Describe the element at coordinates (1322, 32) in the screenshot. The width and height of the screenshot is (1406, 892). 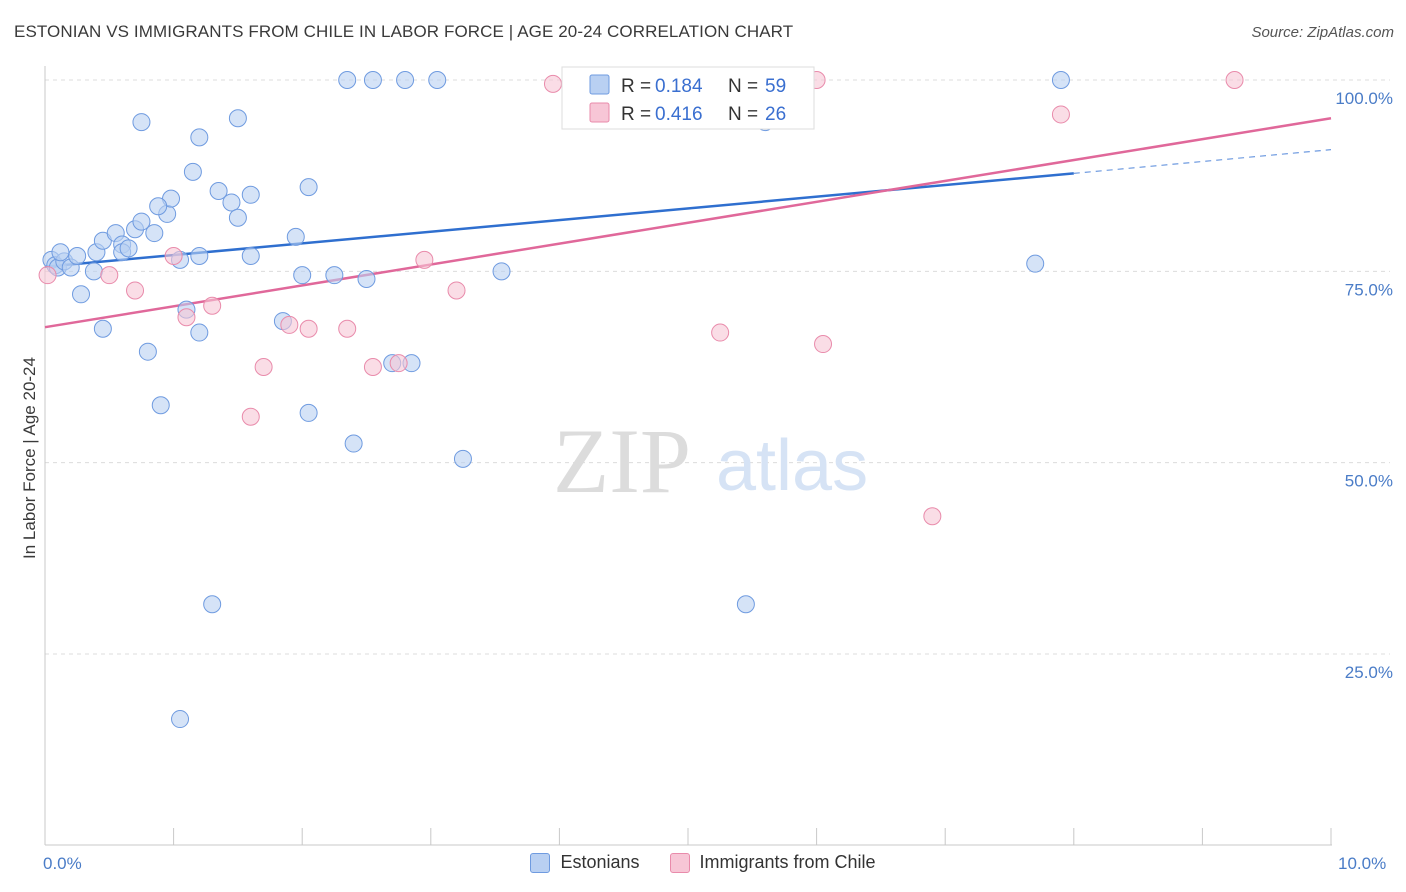
I see `source-label: Source: ZipAtlas.com` at that location.